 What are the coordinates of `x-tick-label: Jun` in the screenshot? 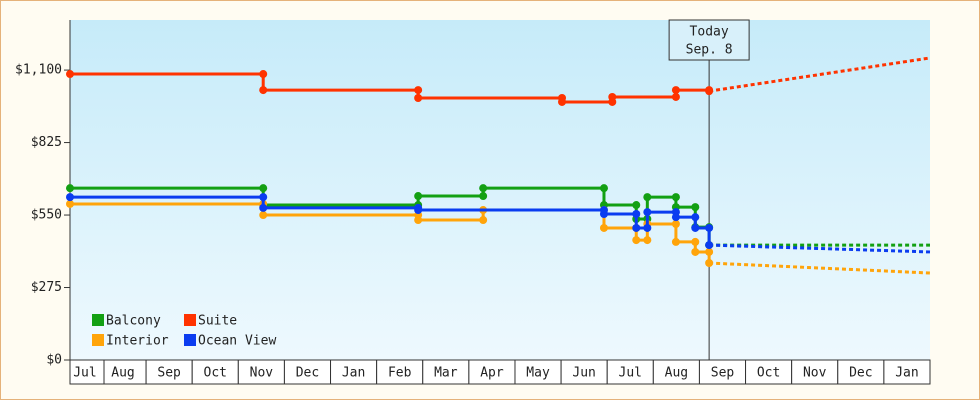 It's located at (583, 373).